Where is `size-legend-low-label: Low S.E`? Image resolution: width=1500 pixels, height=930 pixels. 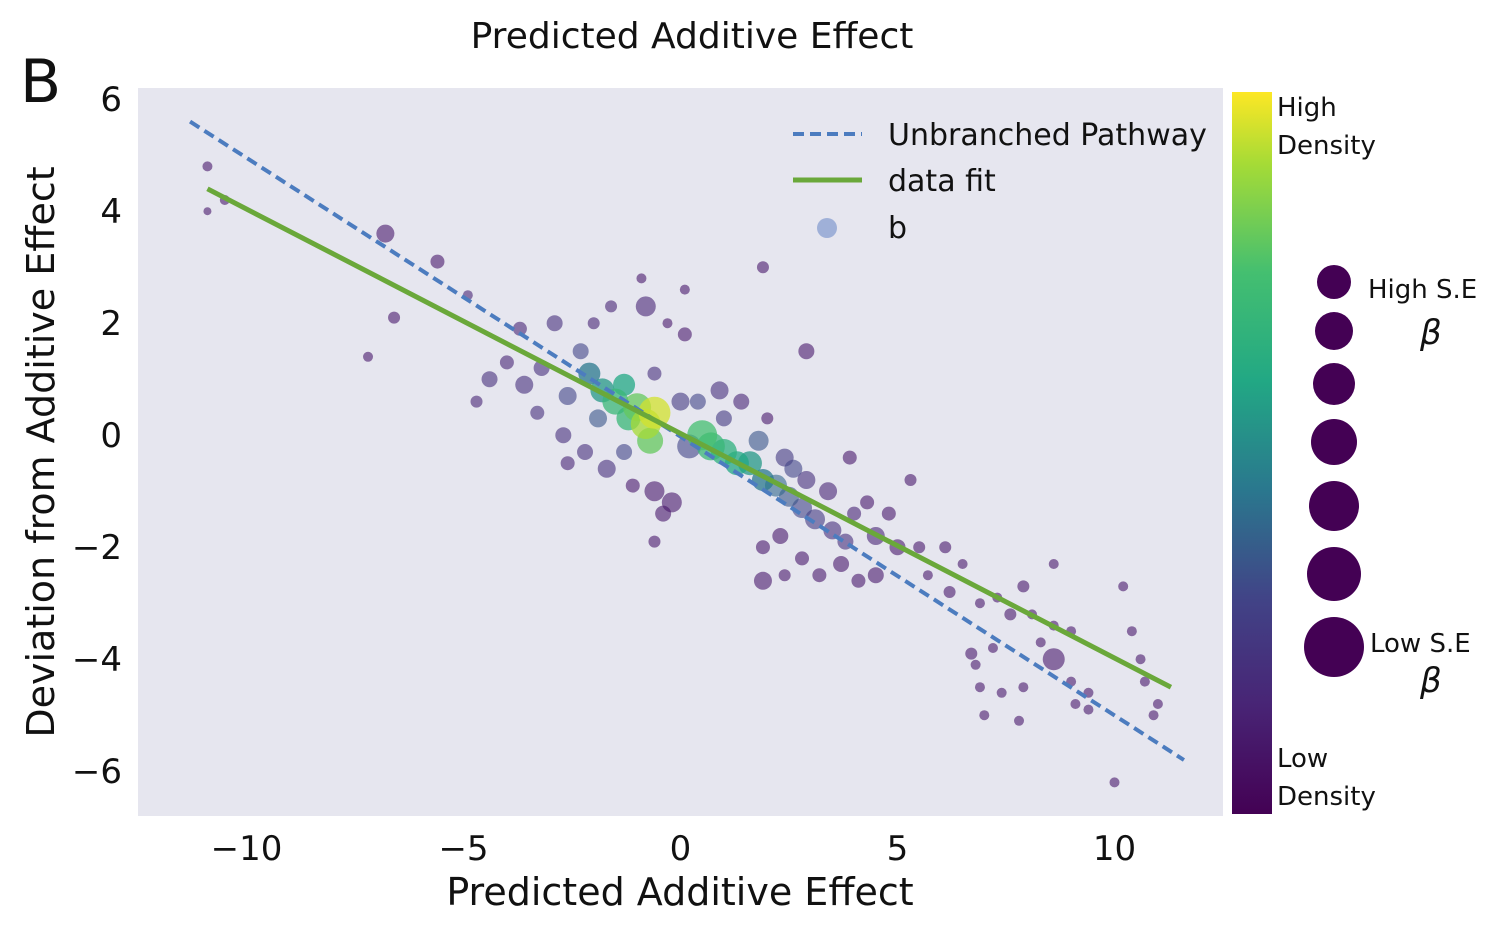
size-legend-low-label: Low S.E is located at coordinates (1420, 644).